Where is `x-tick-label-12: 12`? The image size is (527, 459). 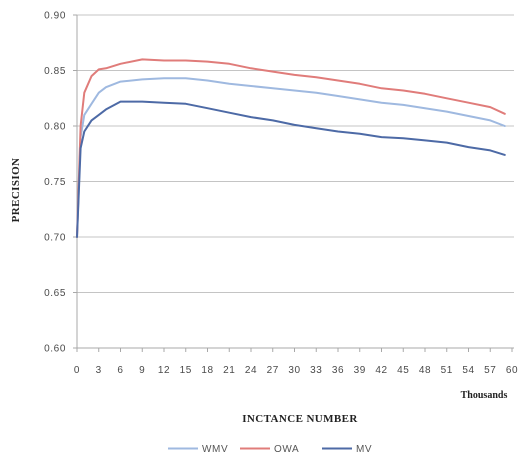 x-tick-label-12: 12 is located at coordinates (164, 370).